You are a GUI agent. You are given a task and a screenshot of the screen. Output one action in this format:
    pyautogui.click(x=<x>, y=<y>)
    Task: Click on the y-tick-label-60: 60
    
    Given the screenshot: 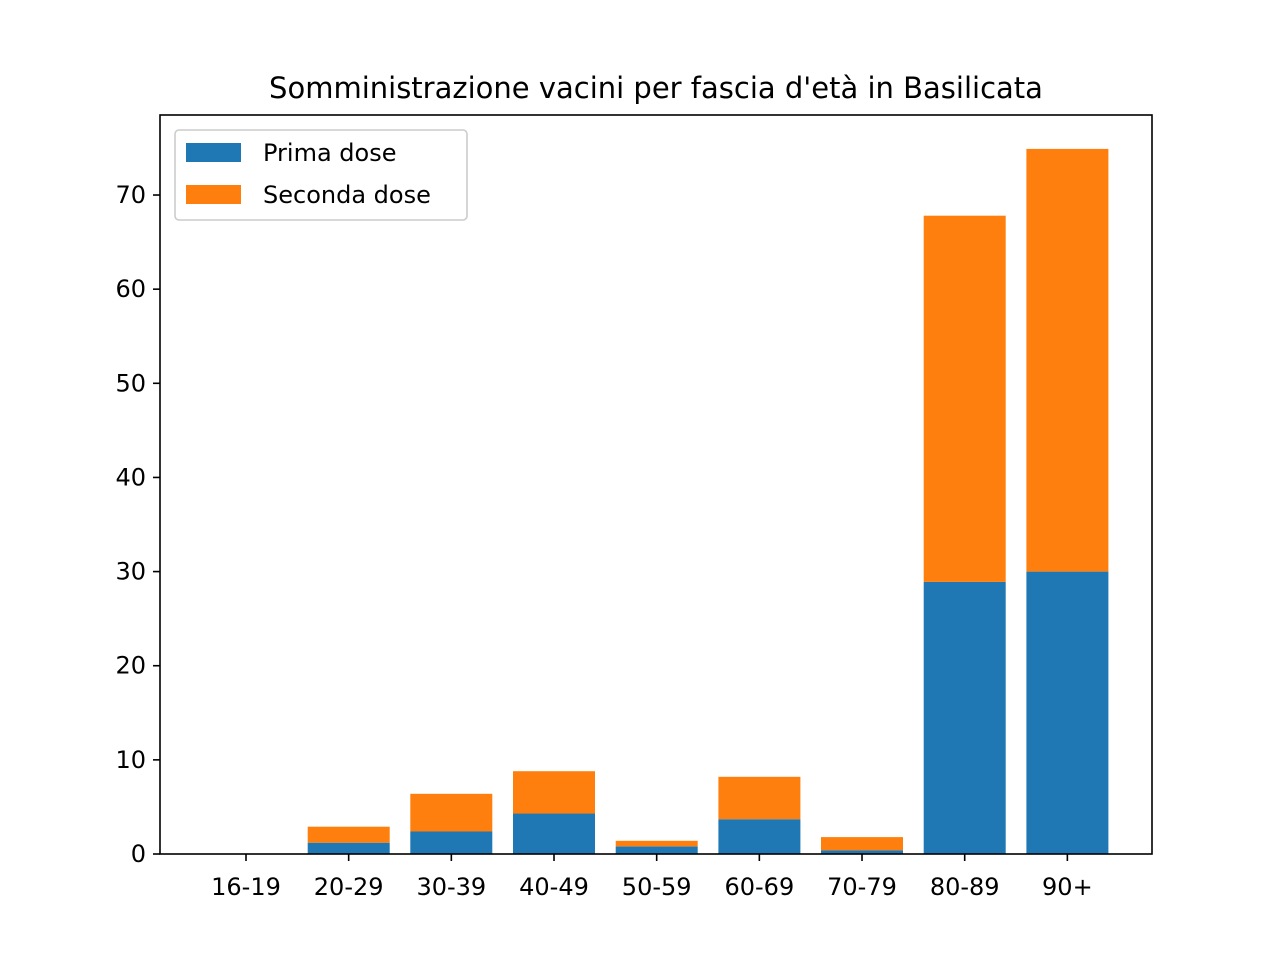 What is the action you would take?
    pyautogui.click(x=130, y=289)
    